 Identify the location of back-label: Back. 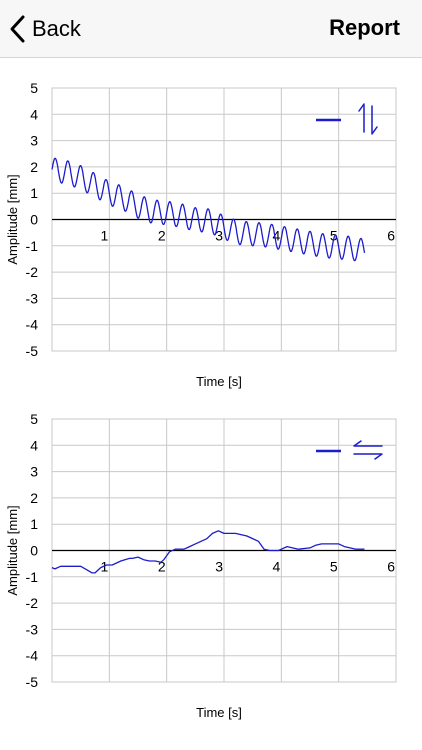
(56, 28).